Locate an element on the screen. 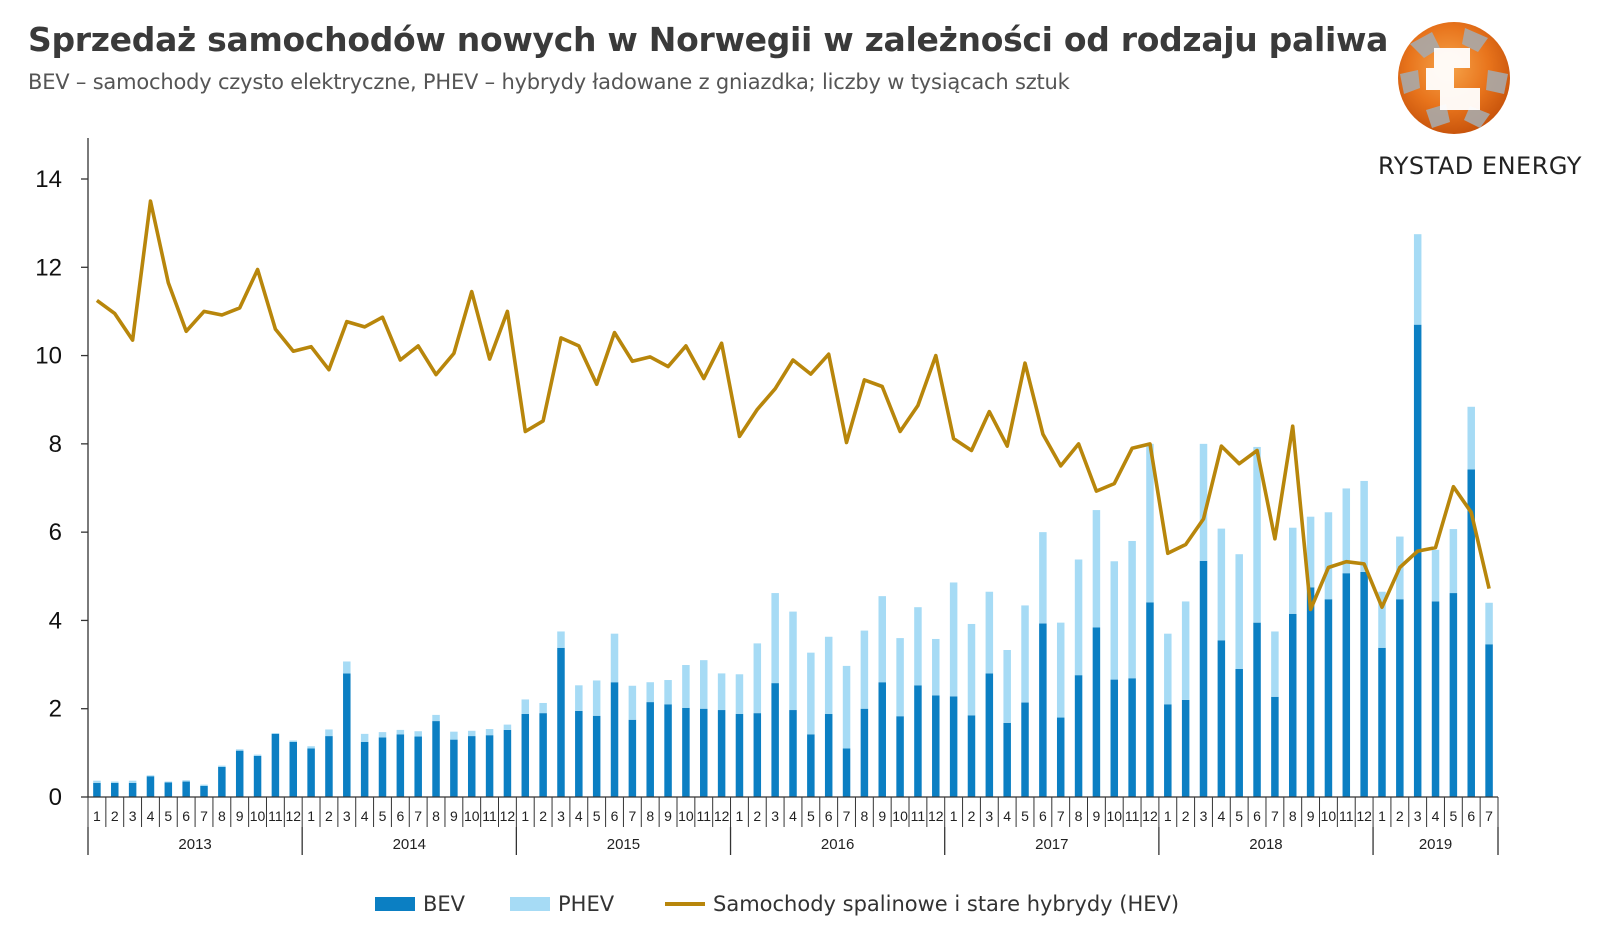 This screenshot has width=1600, height=930. x-tick-label: 1 is located at coordinates (525, 816).